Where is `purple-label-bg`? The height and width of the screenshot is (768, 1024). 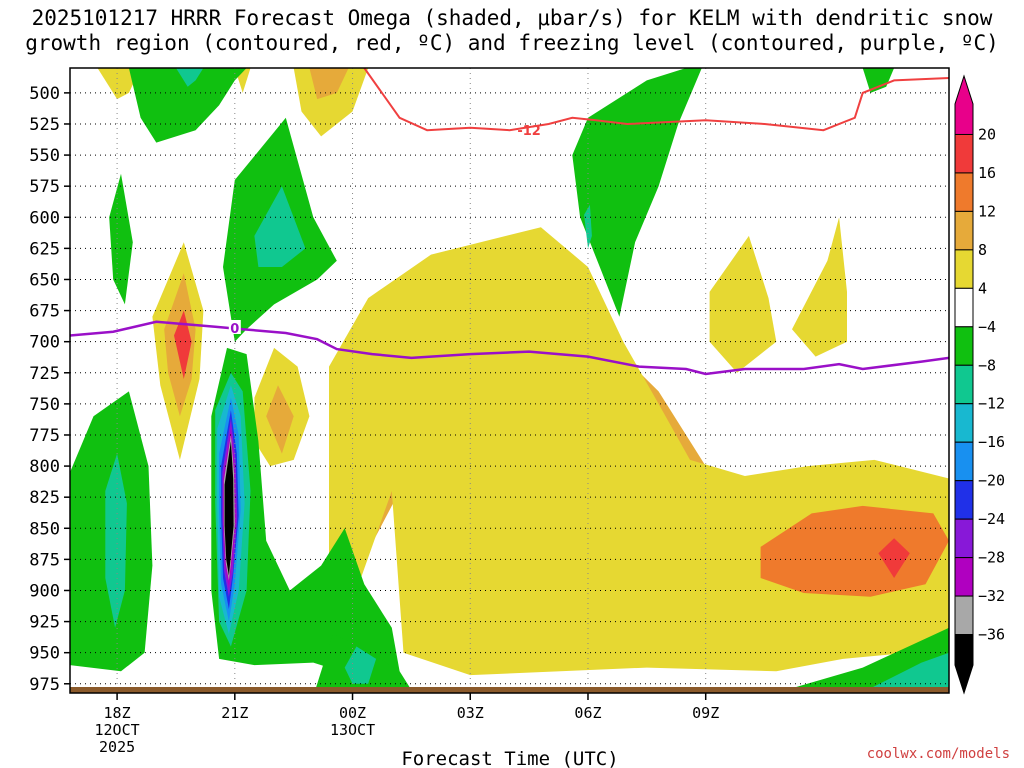
purple-label-bg is located at coordinates (234, 326).